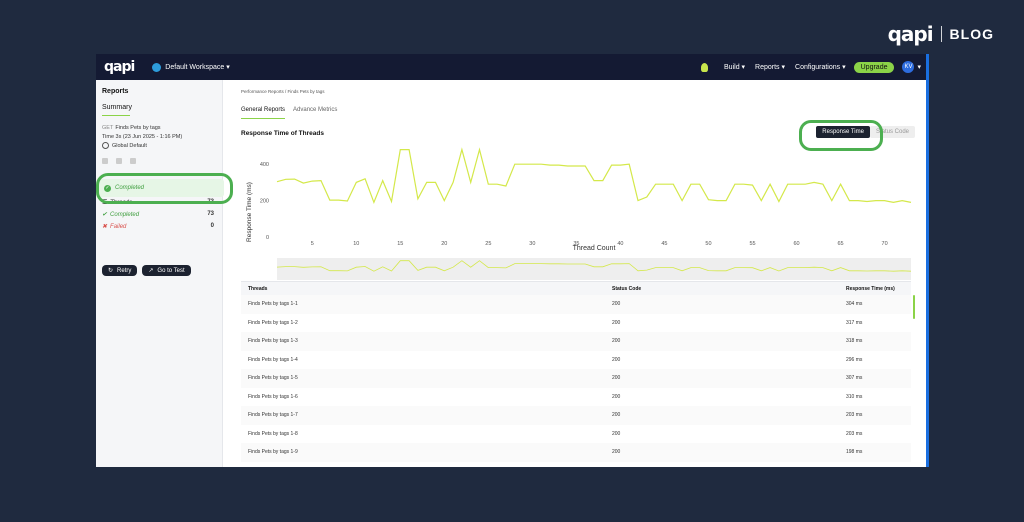 The image size is (1024, 522). What do you see at coordinates (488, 244) in the screenshot?
I see `x-tick-label: 25` at bounding box center [488, 244].